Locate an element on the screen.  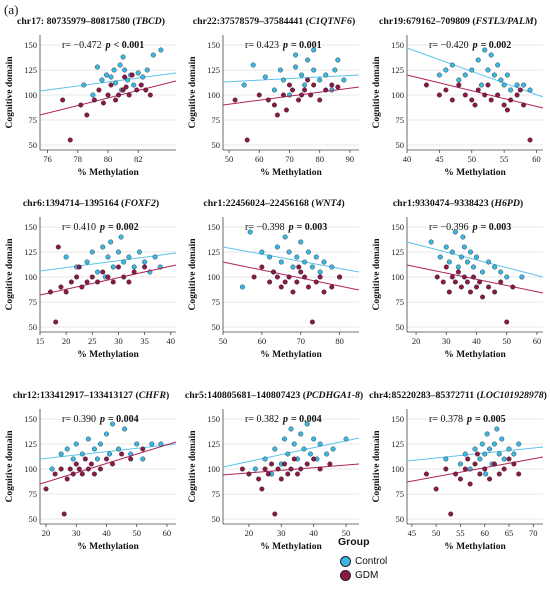
stat-p-value: = 0.003 is located at coordinates (496, 227).